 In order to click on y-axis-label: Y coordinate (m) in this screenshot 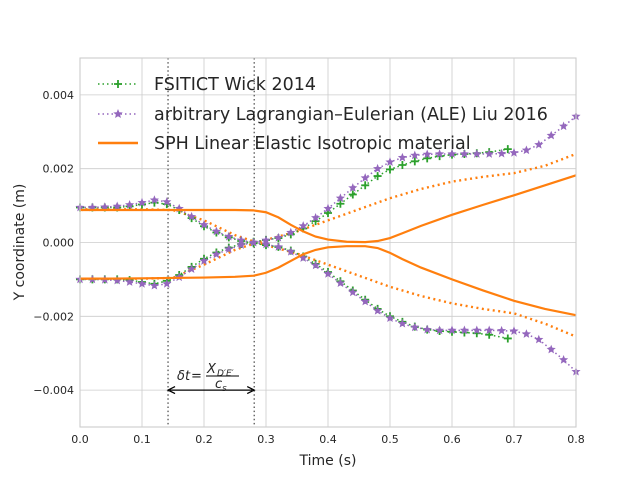, I will do `click(20, 243)`.